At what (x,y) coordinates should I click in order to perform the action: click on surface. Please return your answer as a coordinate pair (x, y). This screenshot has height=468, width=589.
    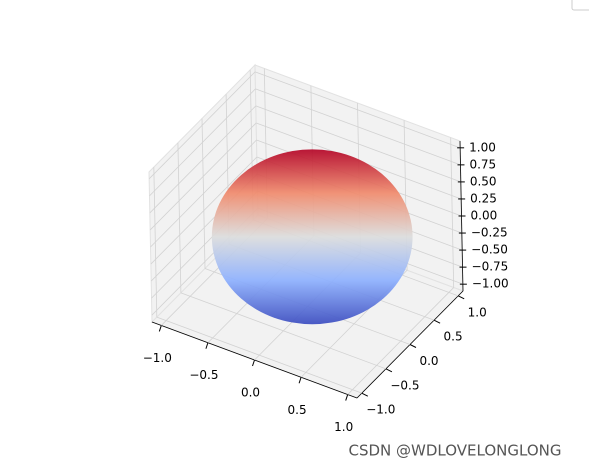
    Looking at the image, I should click on (312, 237).